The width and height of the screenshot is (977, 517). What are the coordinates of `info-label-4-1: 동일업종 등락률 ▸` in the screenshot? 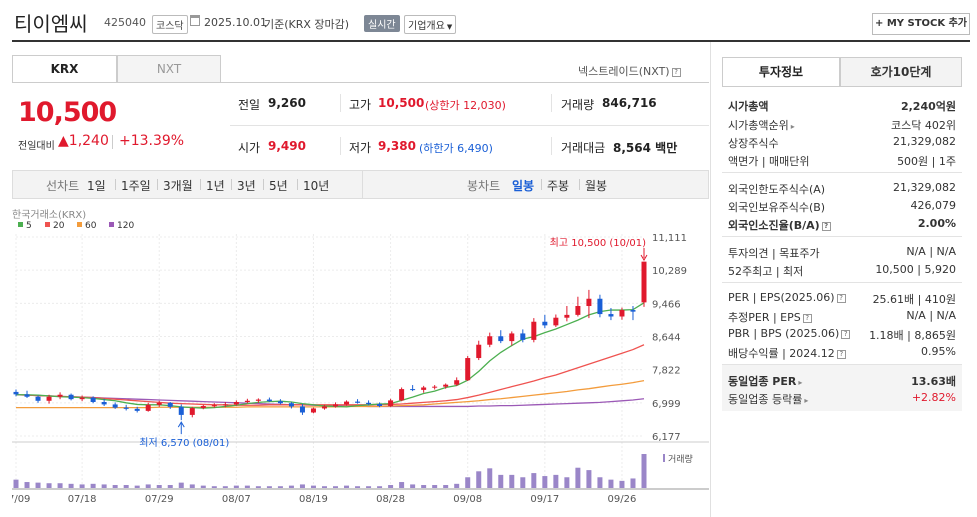 It's located at (768, 399).